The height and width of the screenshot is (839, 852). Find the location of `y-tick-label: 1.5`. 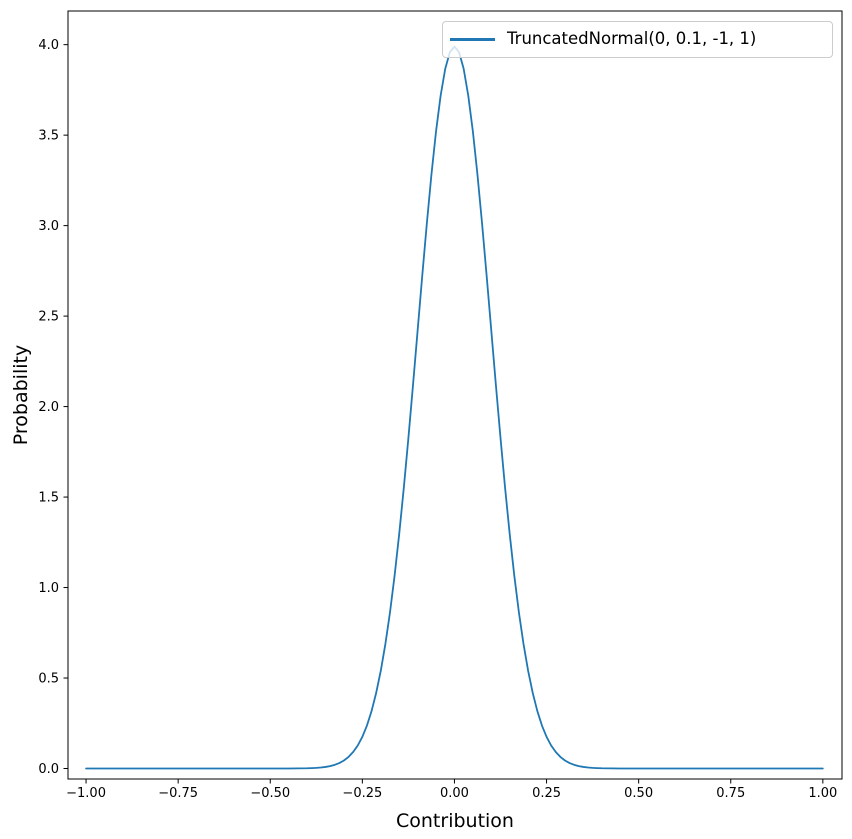

y-tick-label: 1.5 is located at coordinates (48, 498).